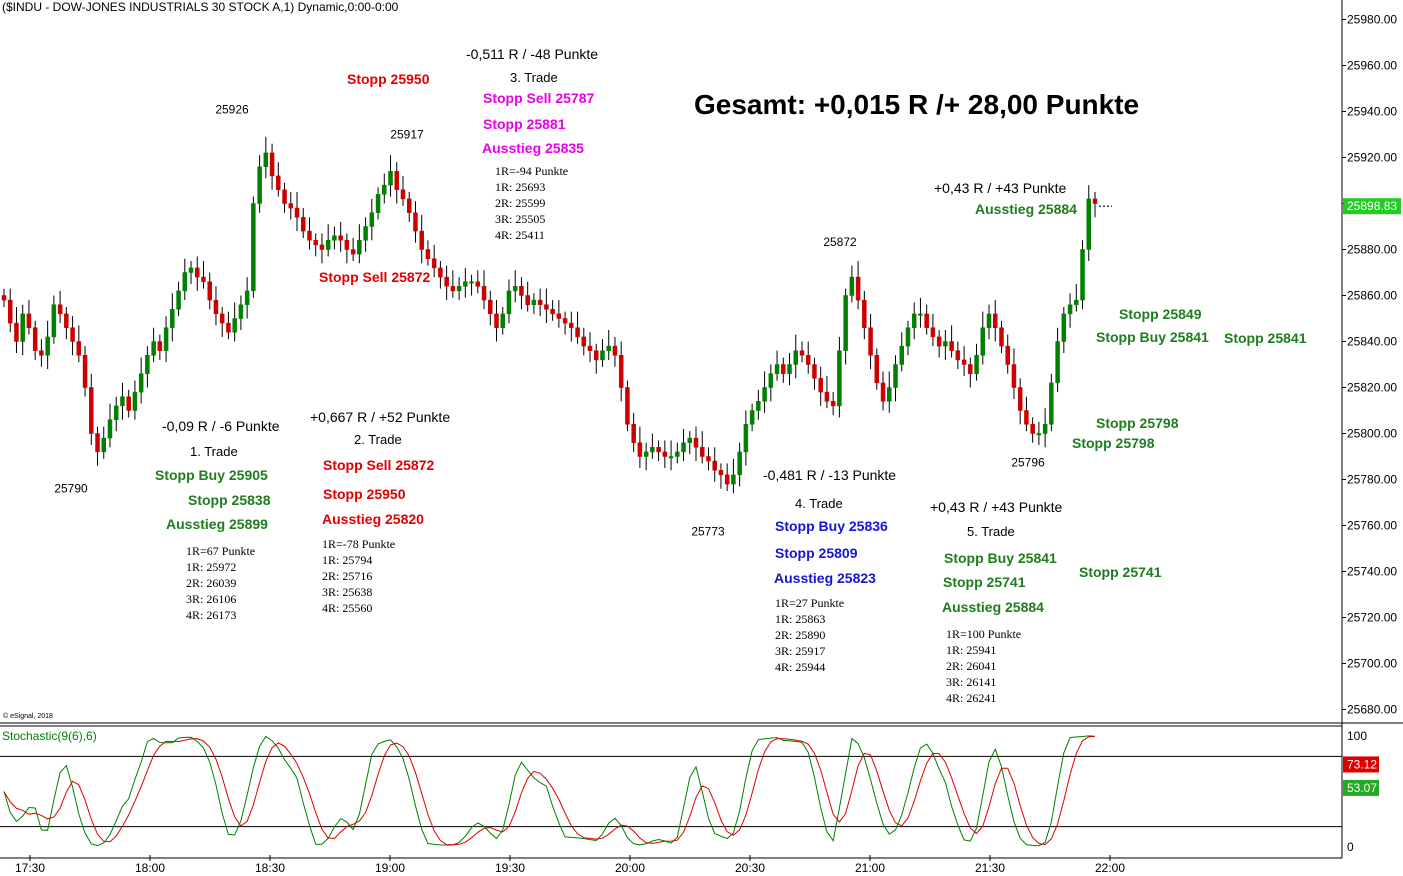 The image size is (1403, 876). I want to click on time-tick-label: 19:30, so click(510, 868).